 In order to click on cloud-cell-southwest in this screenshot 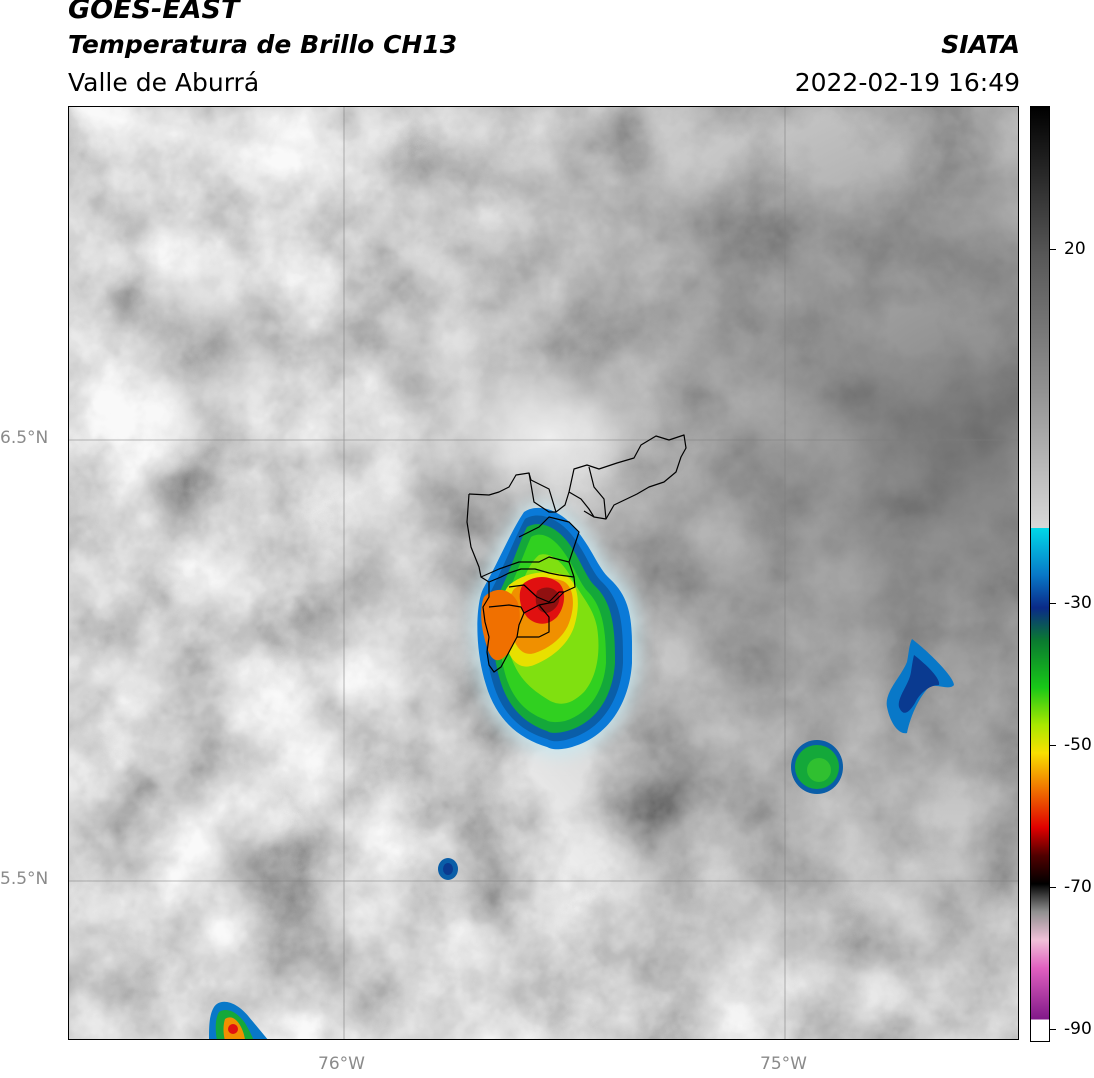, I will do `click(238, 1020)`.